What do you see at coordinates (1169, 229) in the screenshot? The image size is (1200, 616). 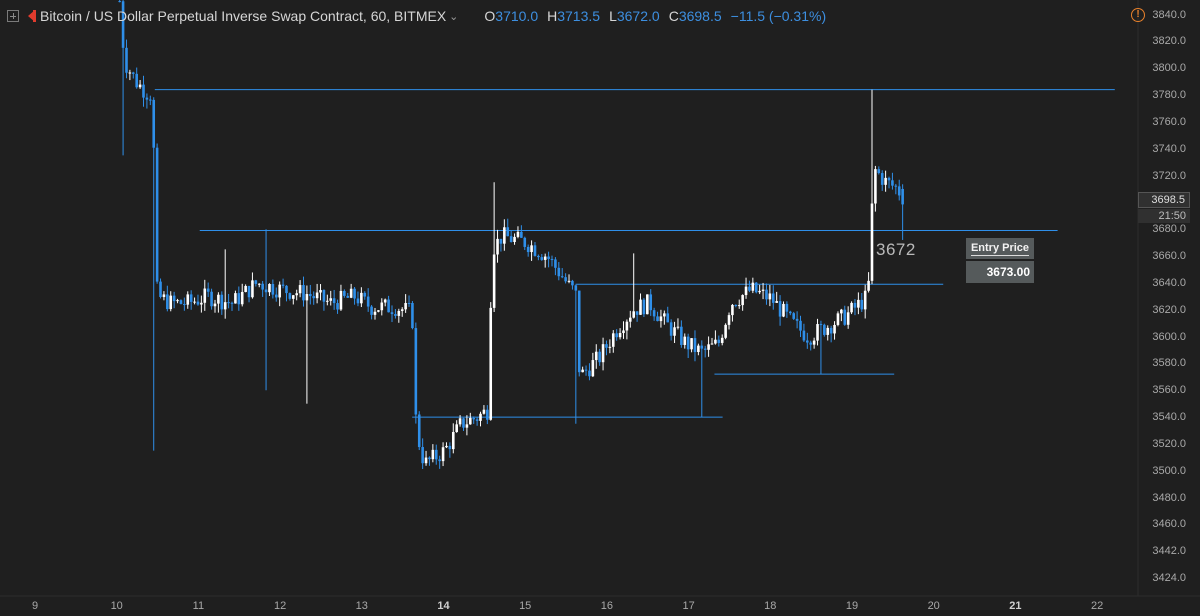 I see `price-tick-label: 3680.0` at bounding box center [1169, 229].